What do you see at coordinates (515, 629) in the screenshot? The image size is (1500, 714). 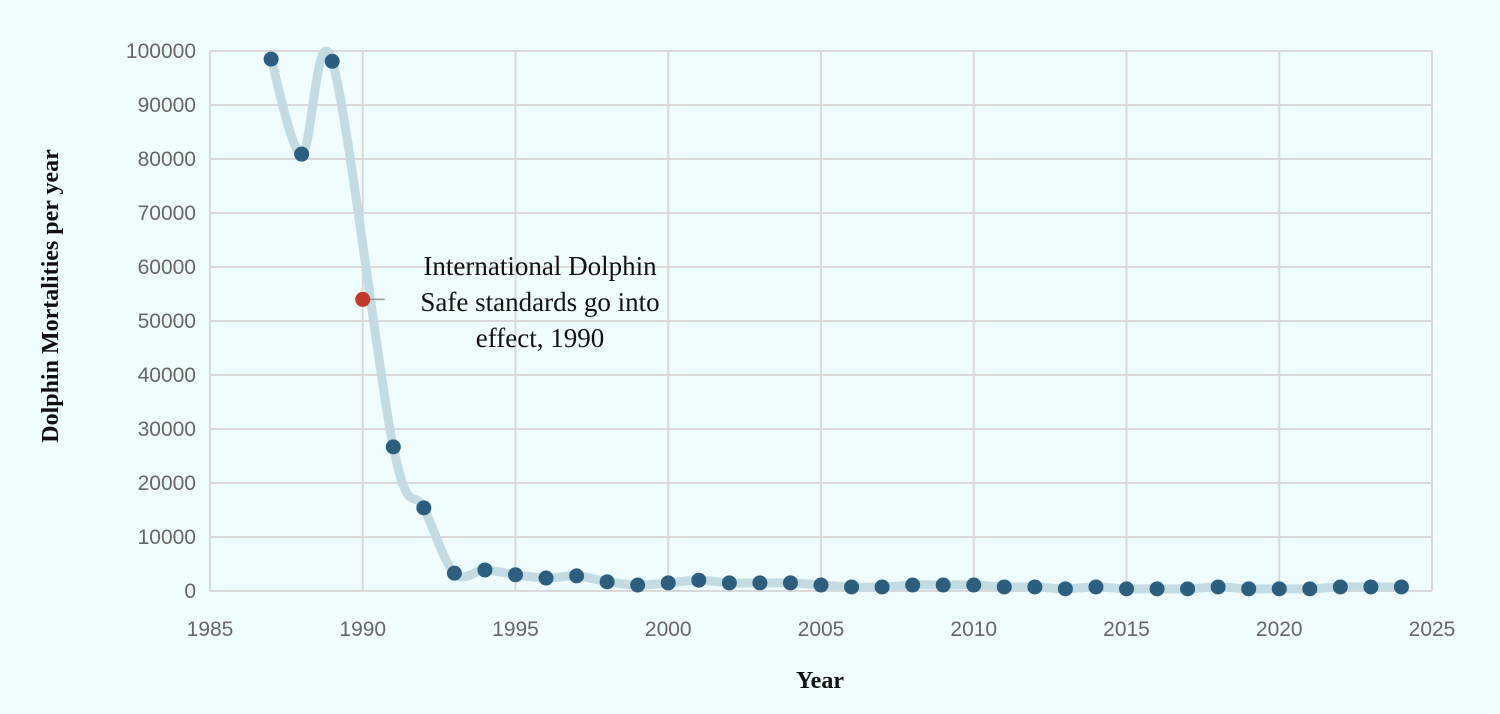 I see `x-tick-label: 1995` at bounding box center [515, 629].